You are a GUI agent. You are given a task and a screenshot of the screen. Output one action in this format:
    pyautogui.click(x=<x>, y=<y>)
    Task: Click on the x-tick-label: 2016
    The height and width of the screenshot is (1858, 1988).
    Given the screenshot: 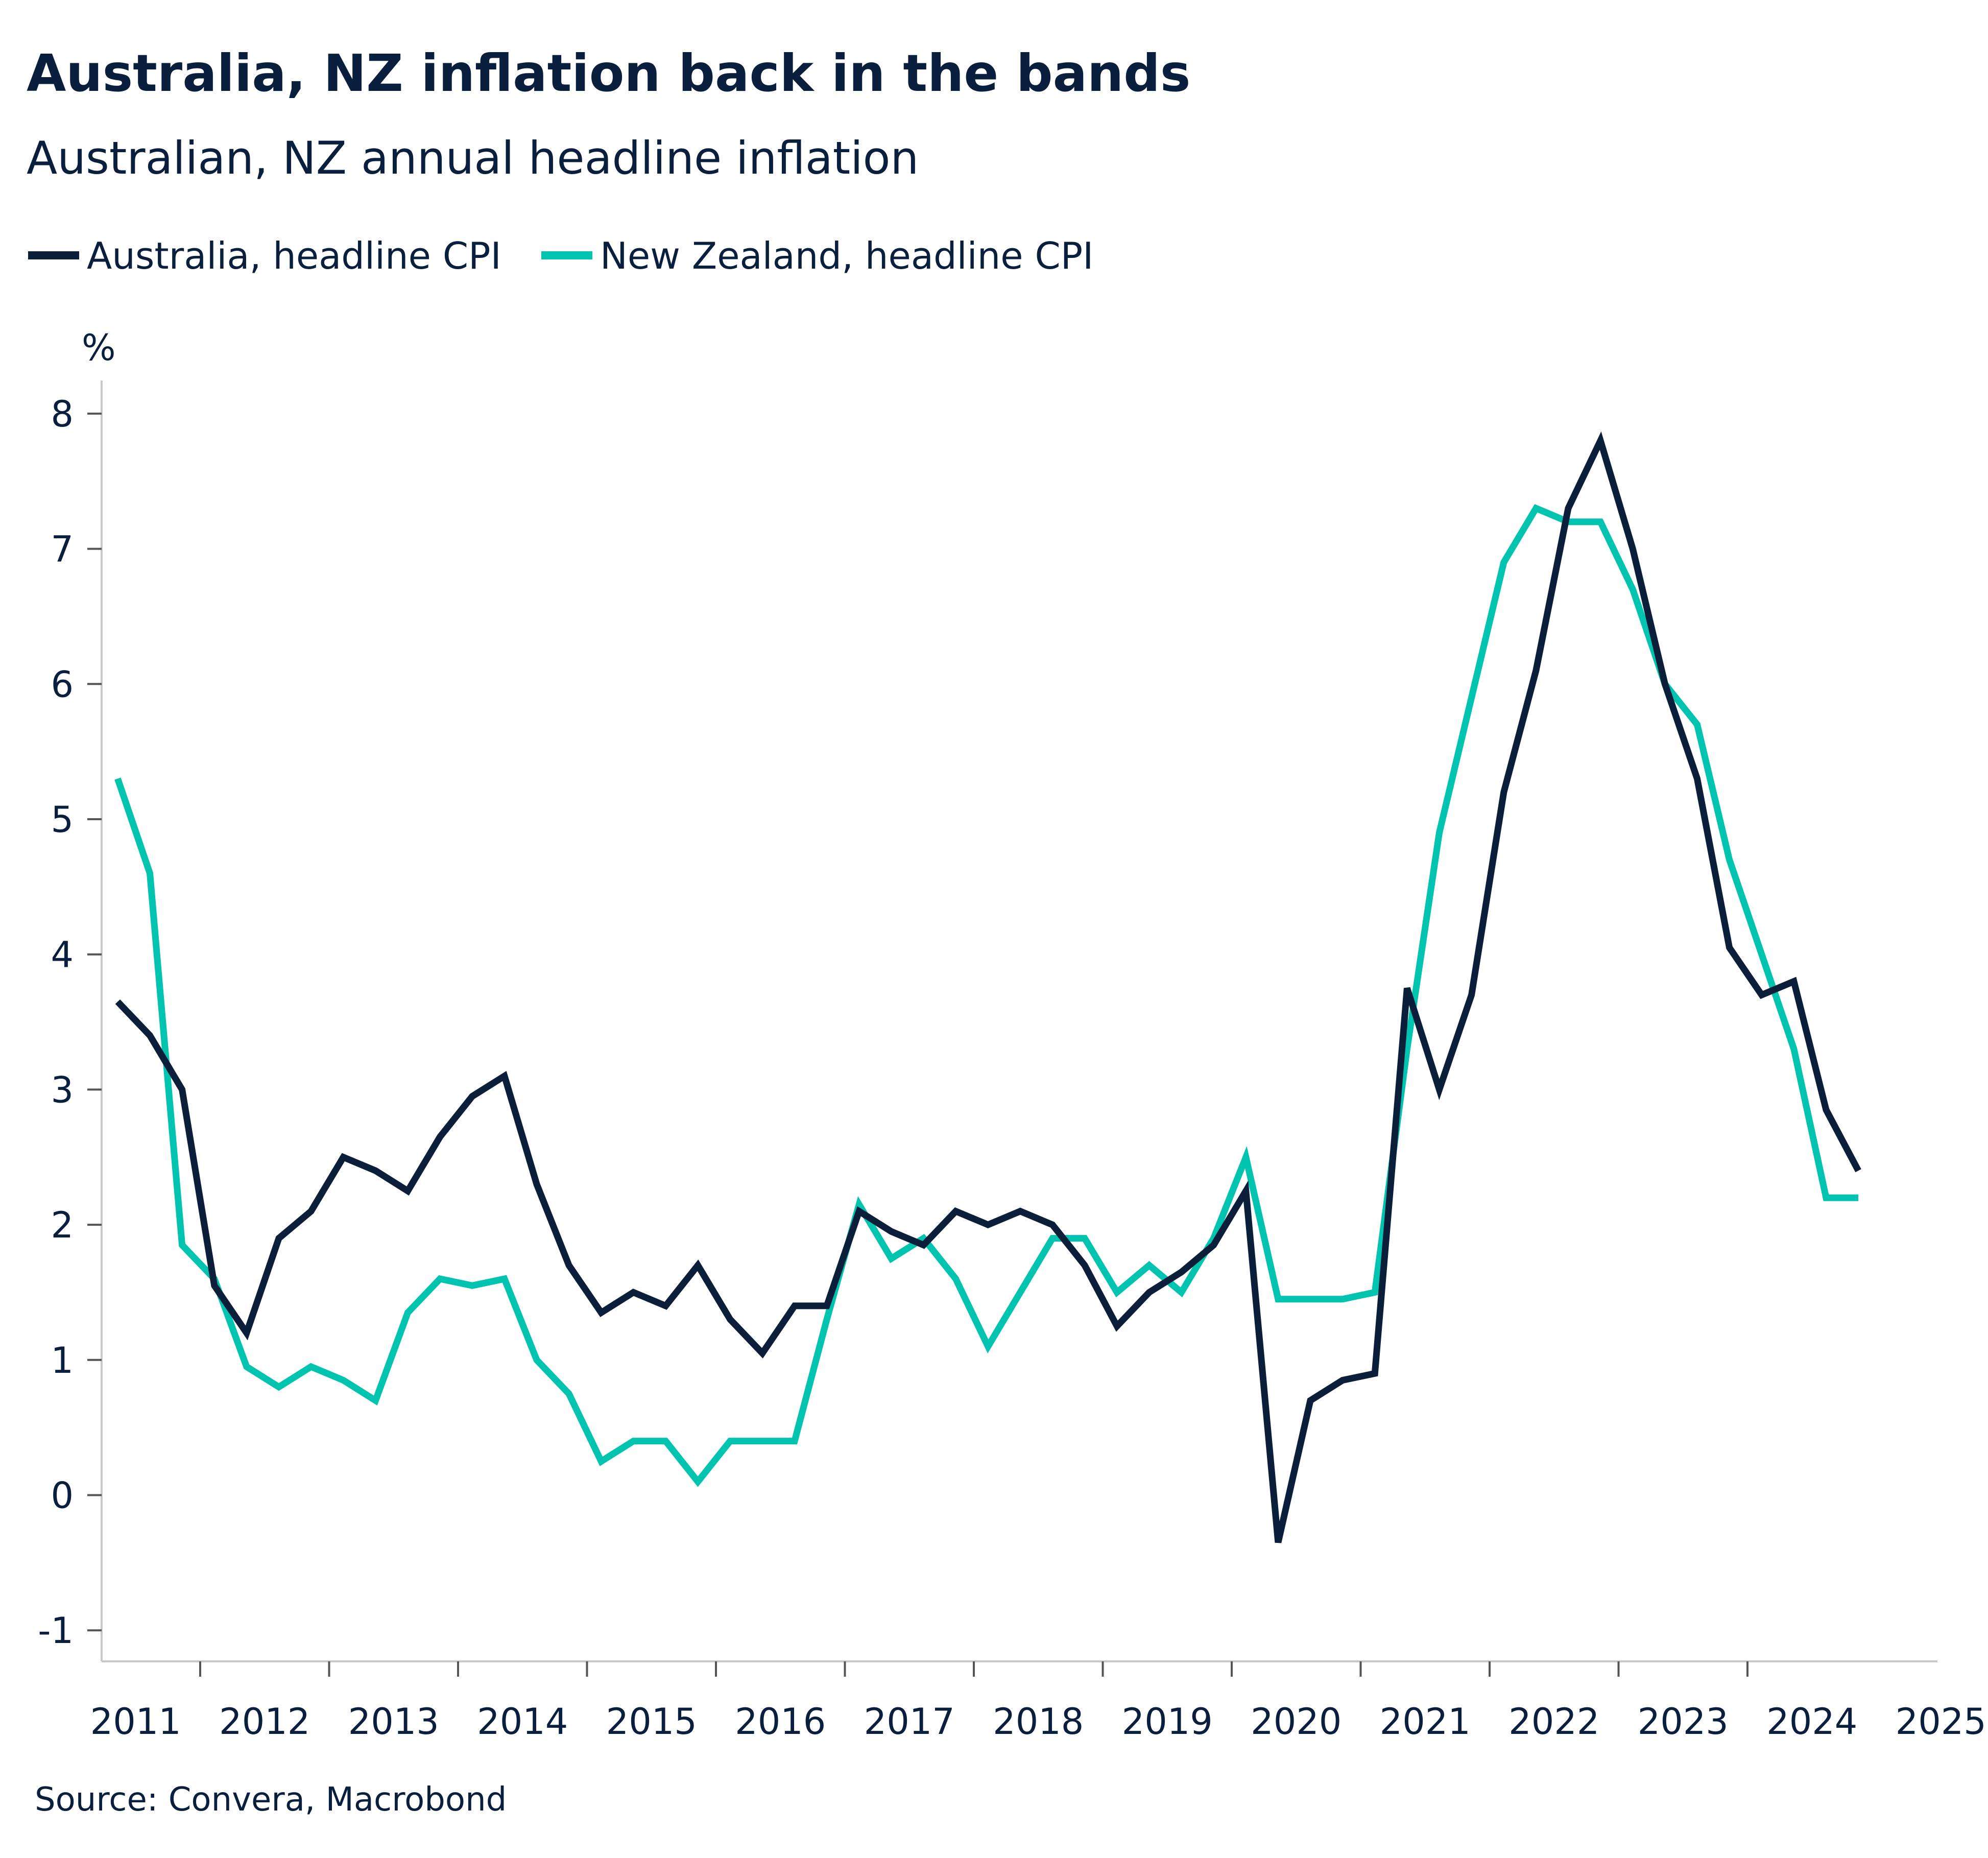 What is the action you would take?
    pyautogui.click(x=781, y=1722)
    